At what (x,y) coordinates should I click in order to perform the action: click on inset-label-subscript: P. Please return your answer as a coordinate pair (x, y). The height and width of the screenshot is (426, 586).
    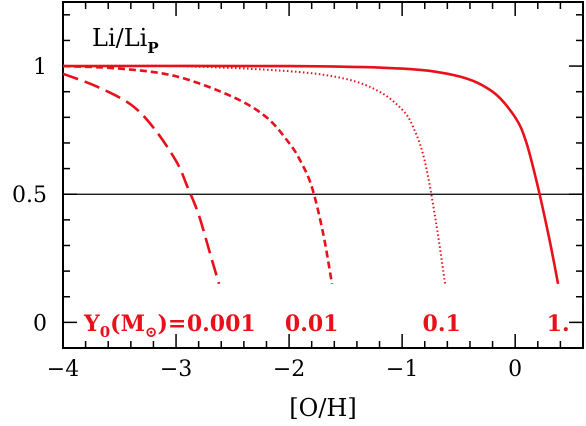
    Looking at the image, I should click on (152, 48).